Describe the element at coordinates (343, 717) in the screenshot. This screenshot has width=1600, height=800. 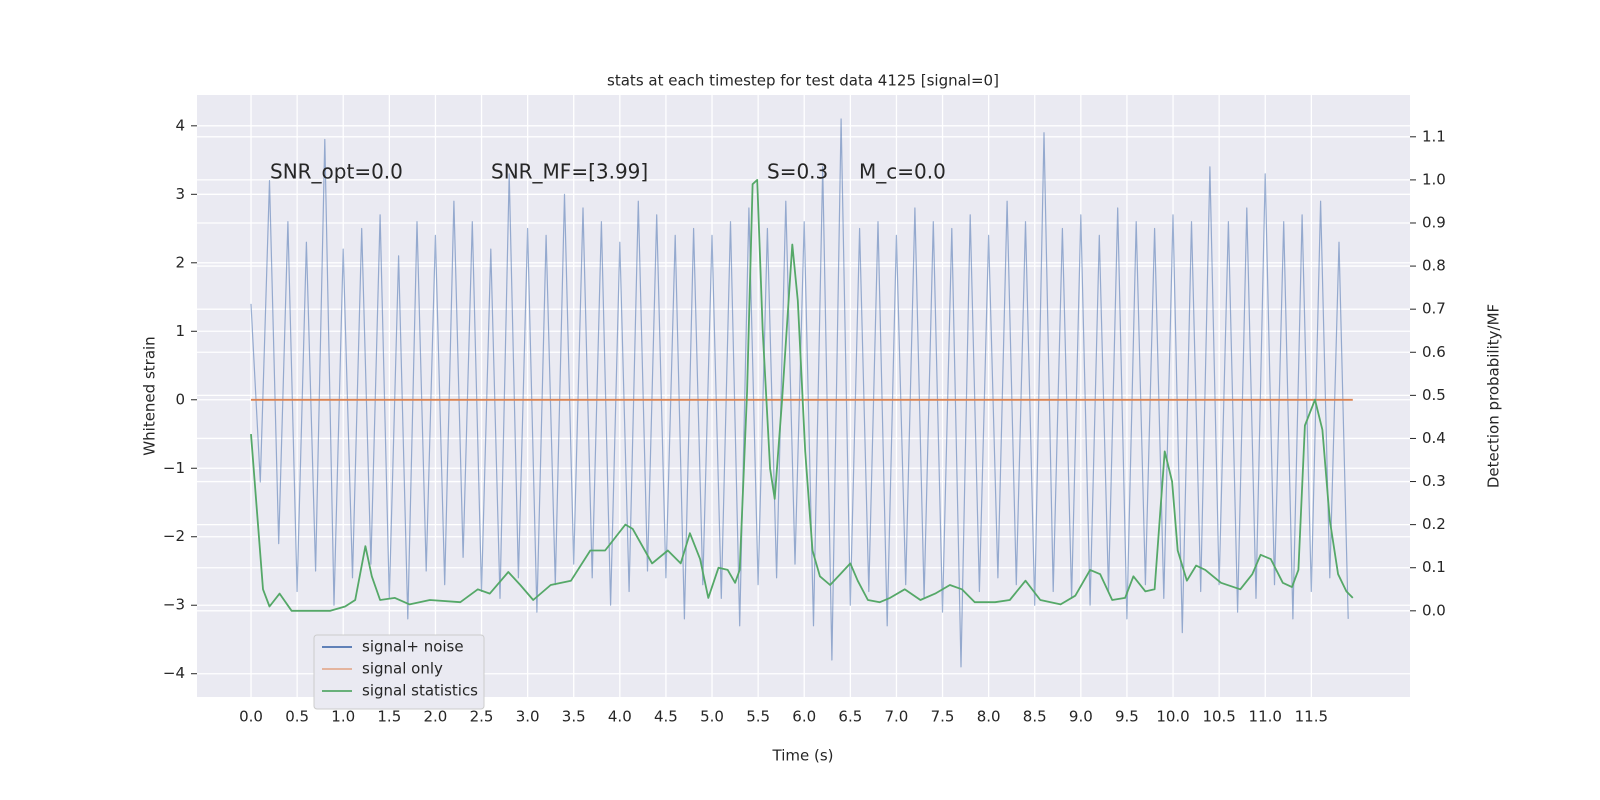
I see `x-tick-label: 1.0` at that location.